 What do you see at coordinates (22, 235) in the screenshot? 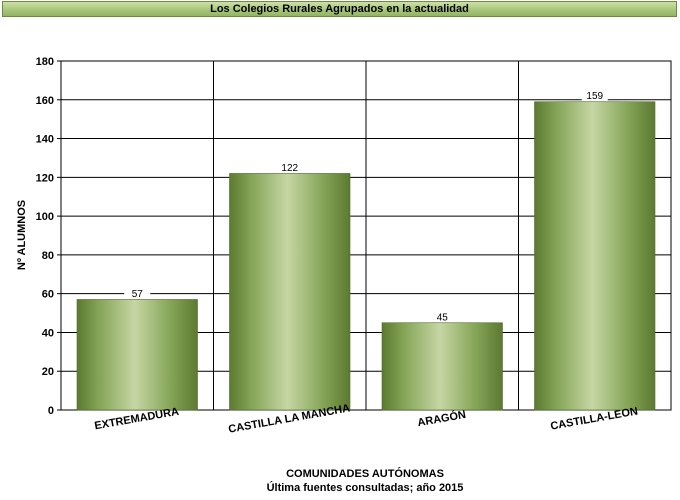
I see `y-axis-title: Nº ALUMNOS` at bounding box center [22, 235].